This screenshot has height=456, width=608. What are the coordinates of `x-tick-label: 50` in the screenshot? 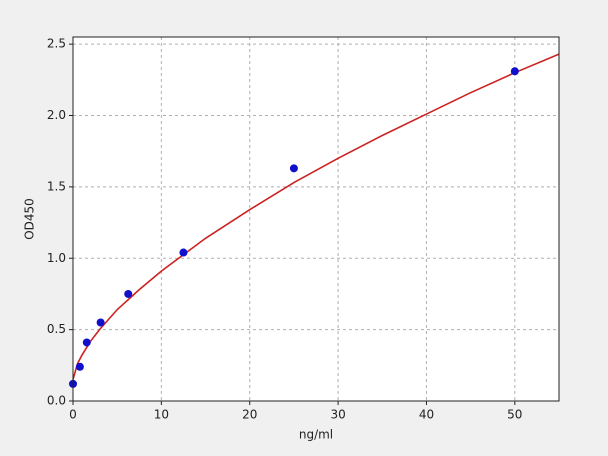 It's located at (514, 415).